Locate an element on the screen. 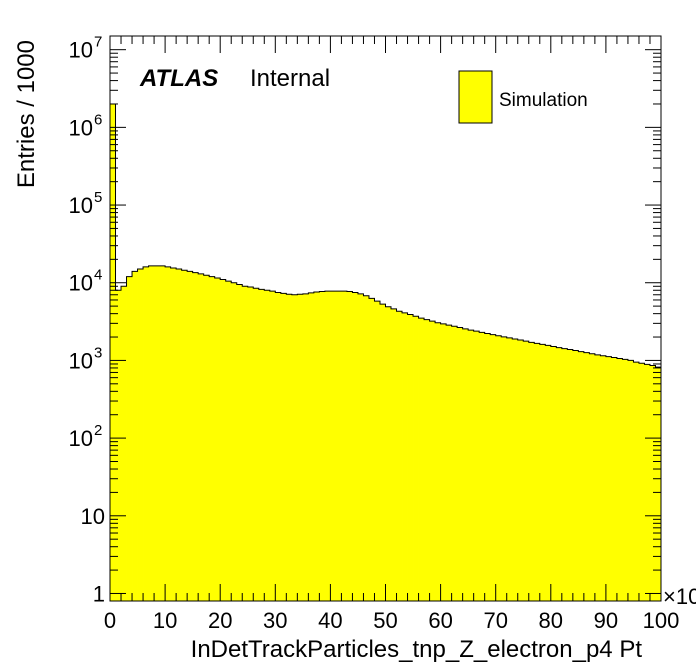 This screenshot has height=672, width=696. y-tick-exponent: 5 is located at coordinates (98, 197).